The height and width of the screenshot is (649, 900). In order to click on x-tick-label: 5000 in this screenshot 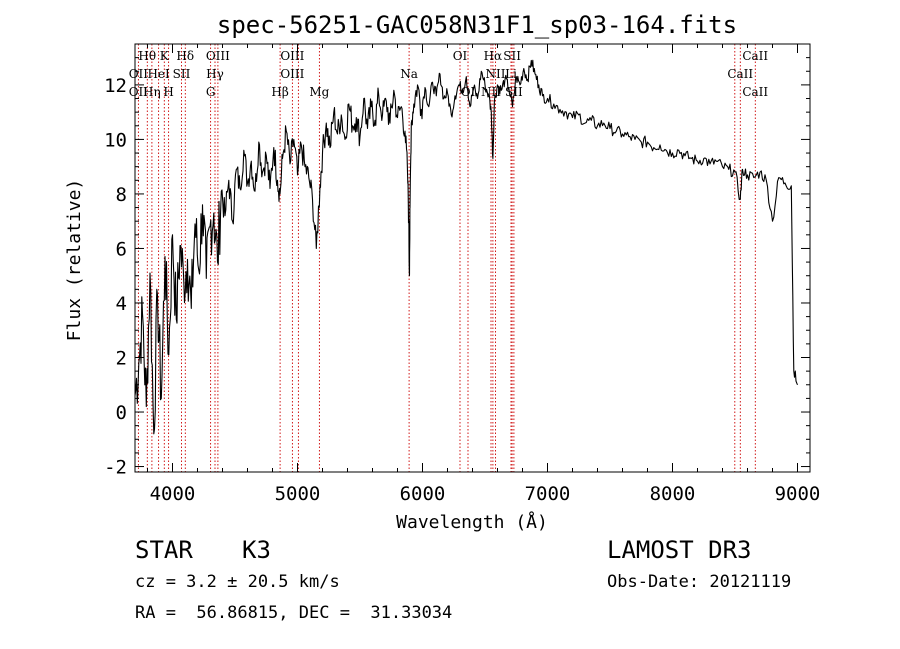, I will do `click(298, 494)`.